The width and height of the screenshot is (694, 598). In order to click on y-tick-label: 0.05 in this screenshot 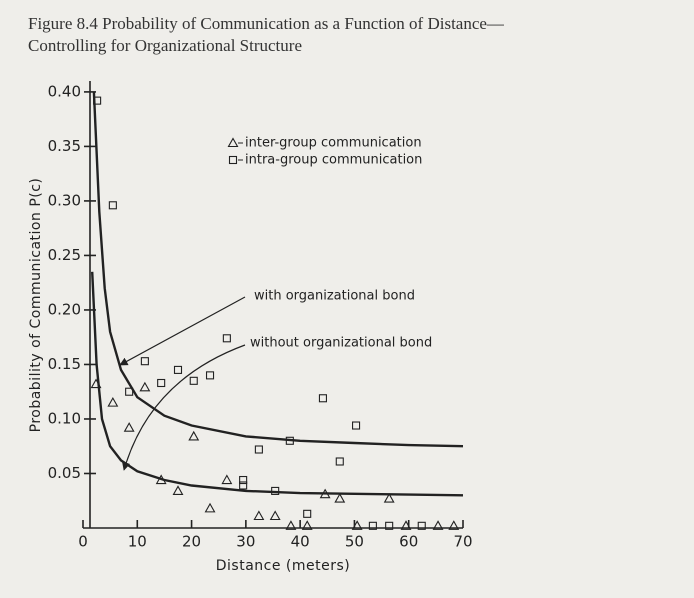, I will do `click(64, 473)`.